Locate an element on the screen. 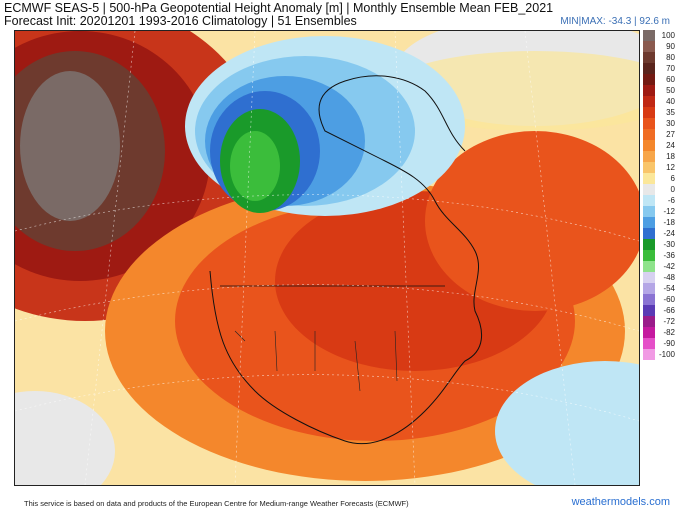  legend-label: -12 is located at coordinates (669, 211).